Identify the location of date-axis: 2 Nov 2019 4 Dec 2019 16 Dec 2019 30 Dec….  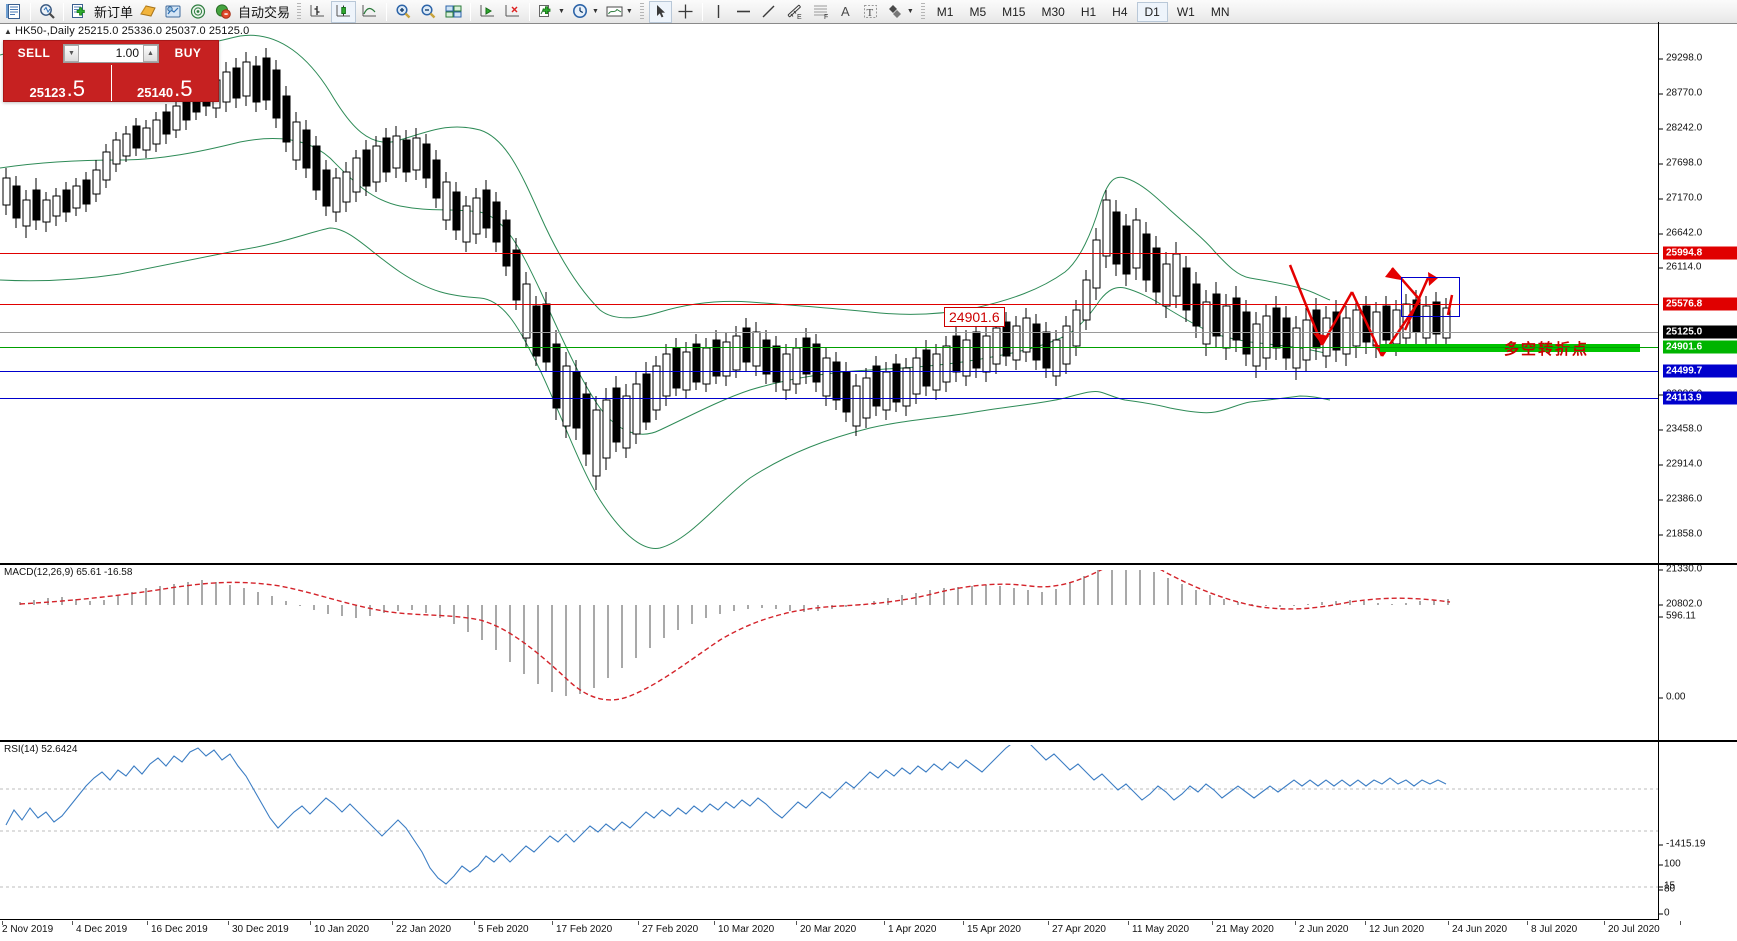
(868, 931).